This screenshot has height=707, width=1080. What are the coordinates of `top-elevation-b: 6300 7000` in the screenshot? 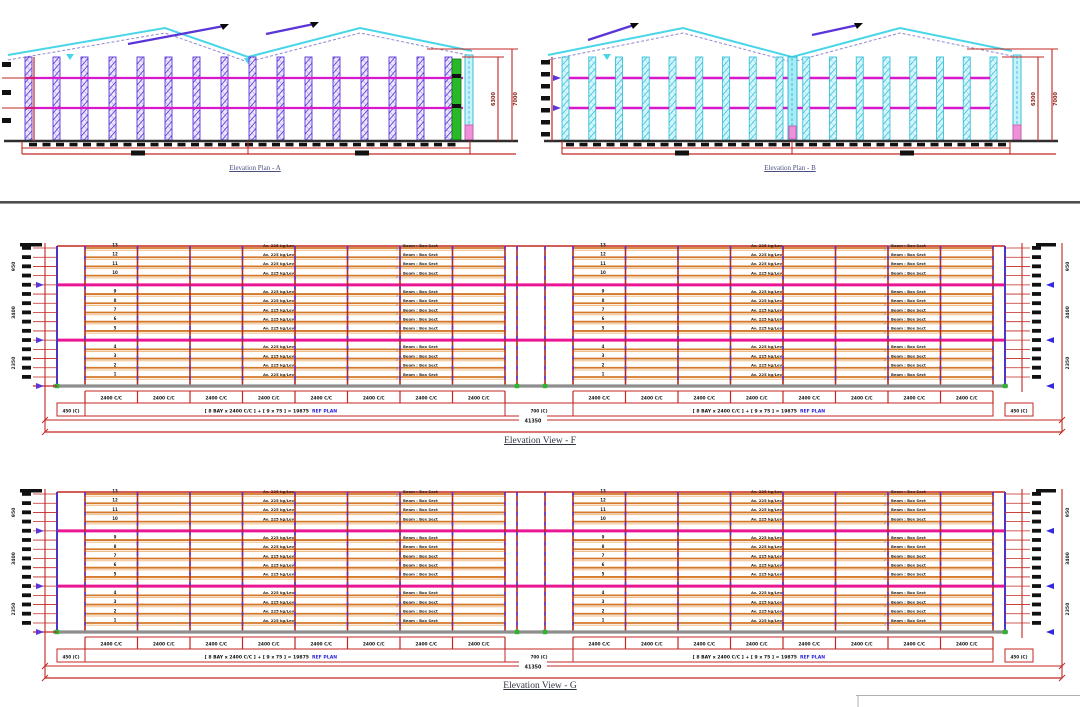 It's located at (800, 89).